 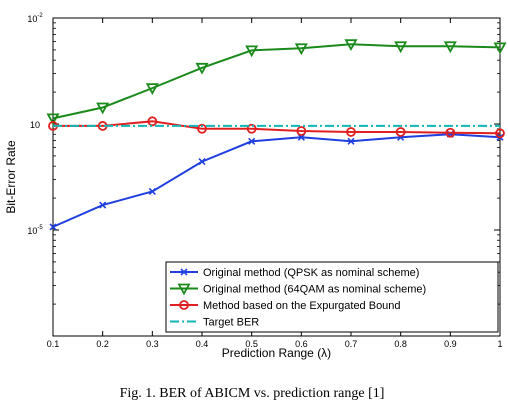 I want to click on y-axis-label: Bit-Error Rate, so click(x=11, y=177).